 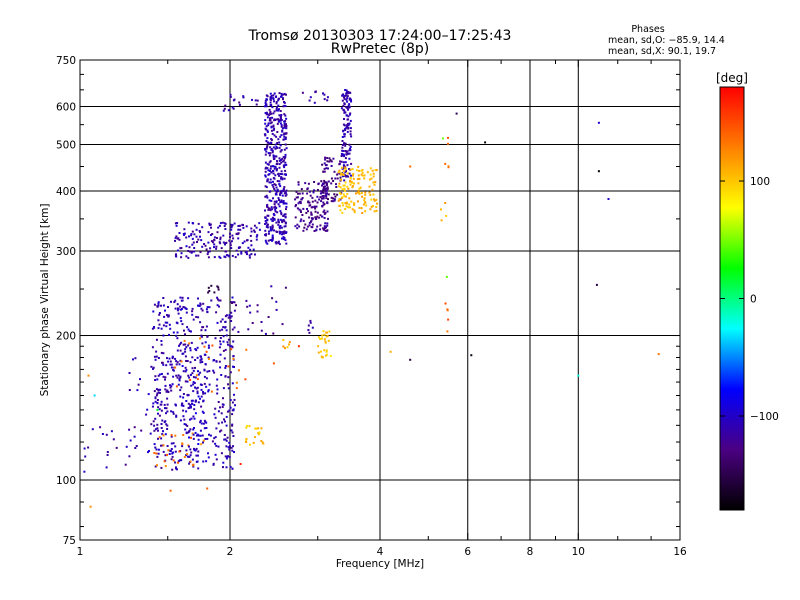 What do you see at coordinates (66, 337) in the screenshot?
I see `y-tick-label: 200` at bounding box center [66, 337].